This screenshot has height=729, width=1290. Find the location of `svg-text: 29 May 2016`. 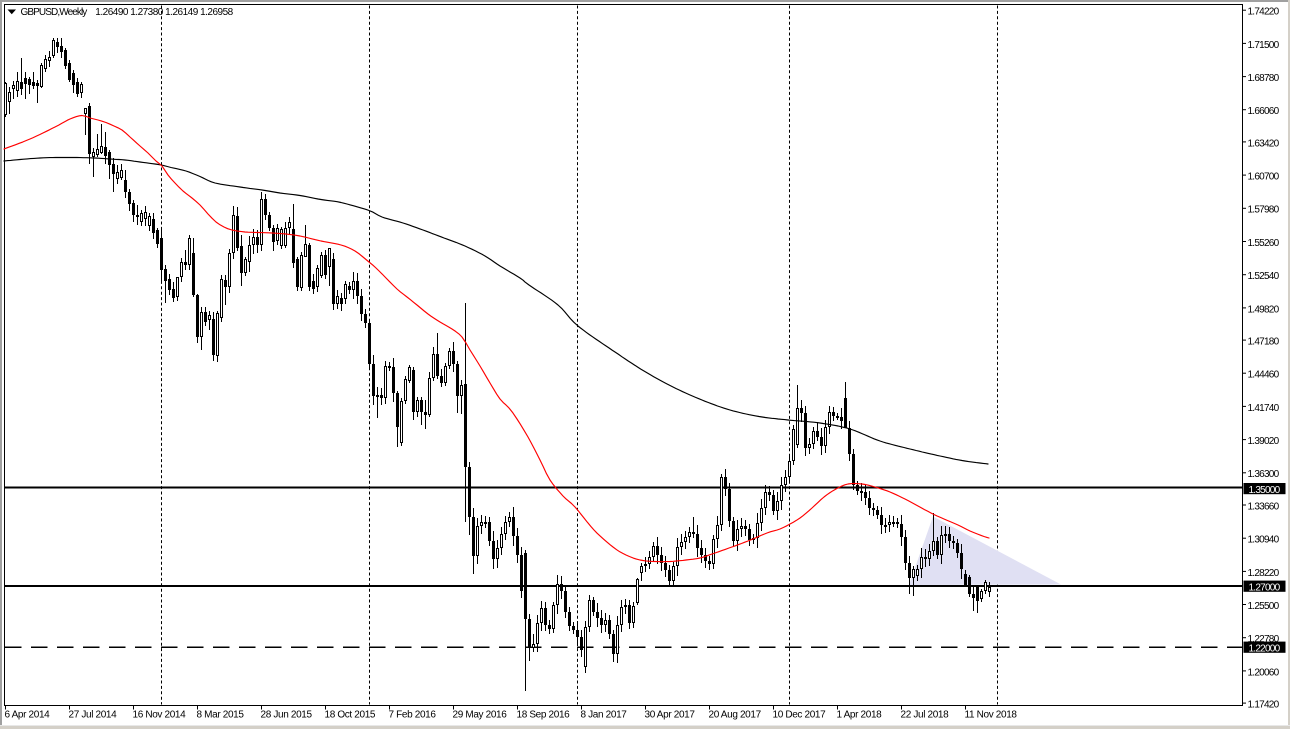

svg-text: 29 May 2016 is located at coordinates (480, 715).